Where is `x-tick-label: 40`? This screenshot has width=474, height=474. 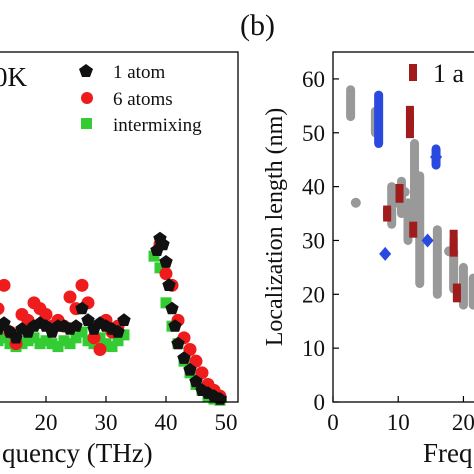 x-tick-label: 40 is located at coordinates (166, 422).